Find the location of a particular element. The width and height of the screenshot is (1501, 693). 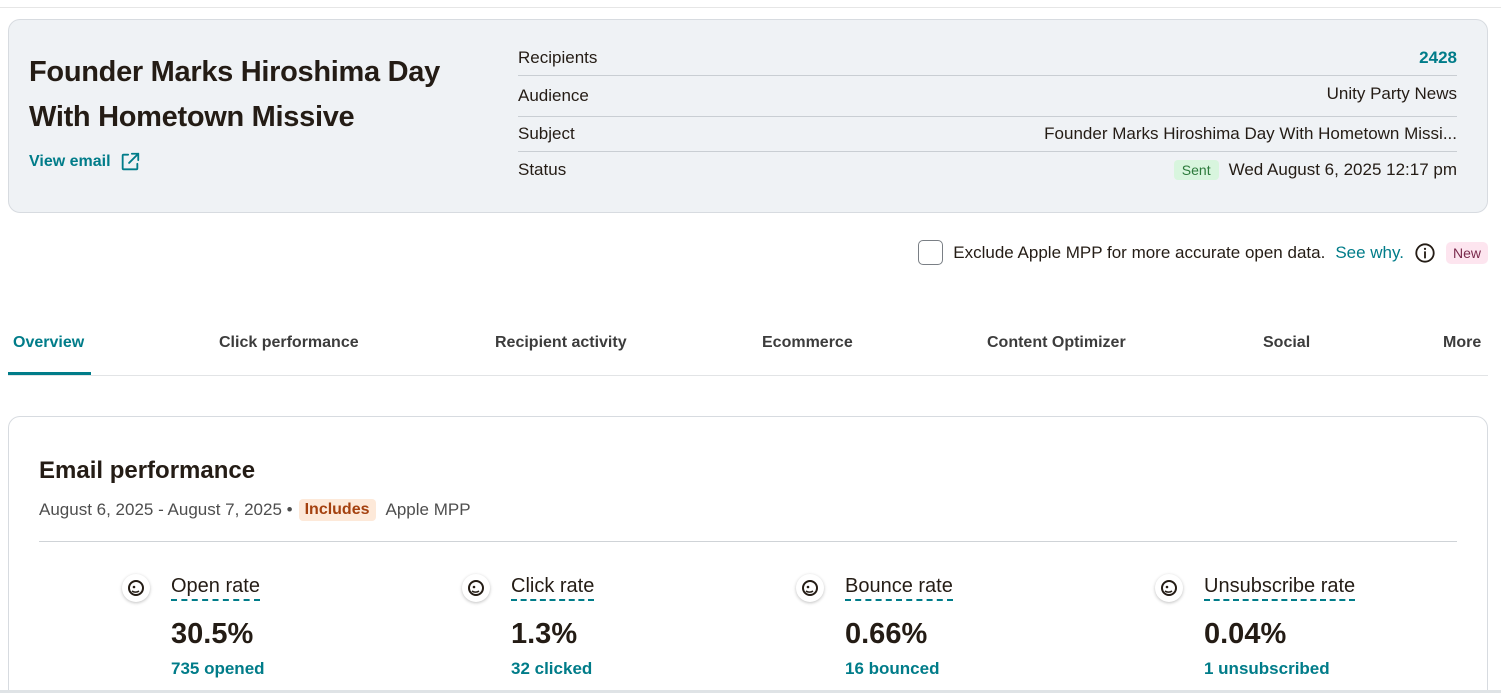

details-label: Subject is located at coordinates (546, 133).